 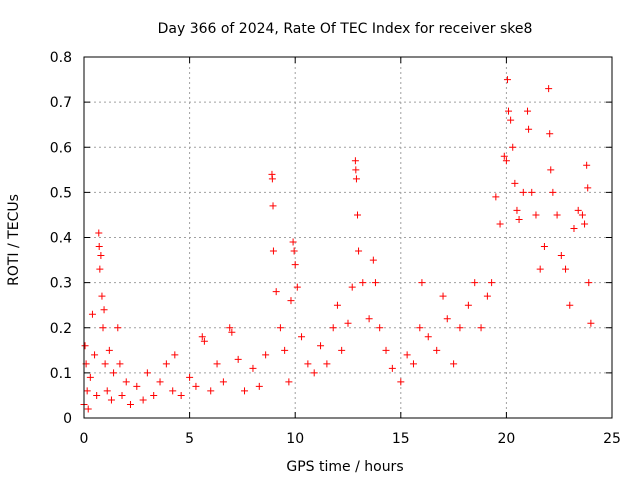 I want to click on y-tick-label: 0.4, so click(x=61, y=239).